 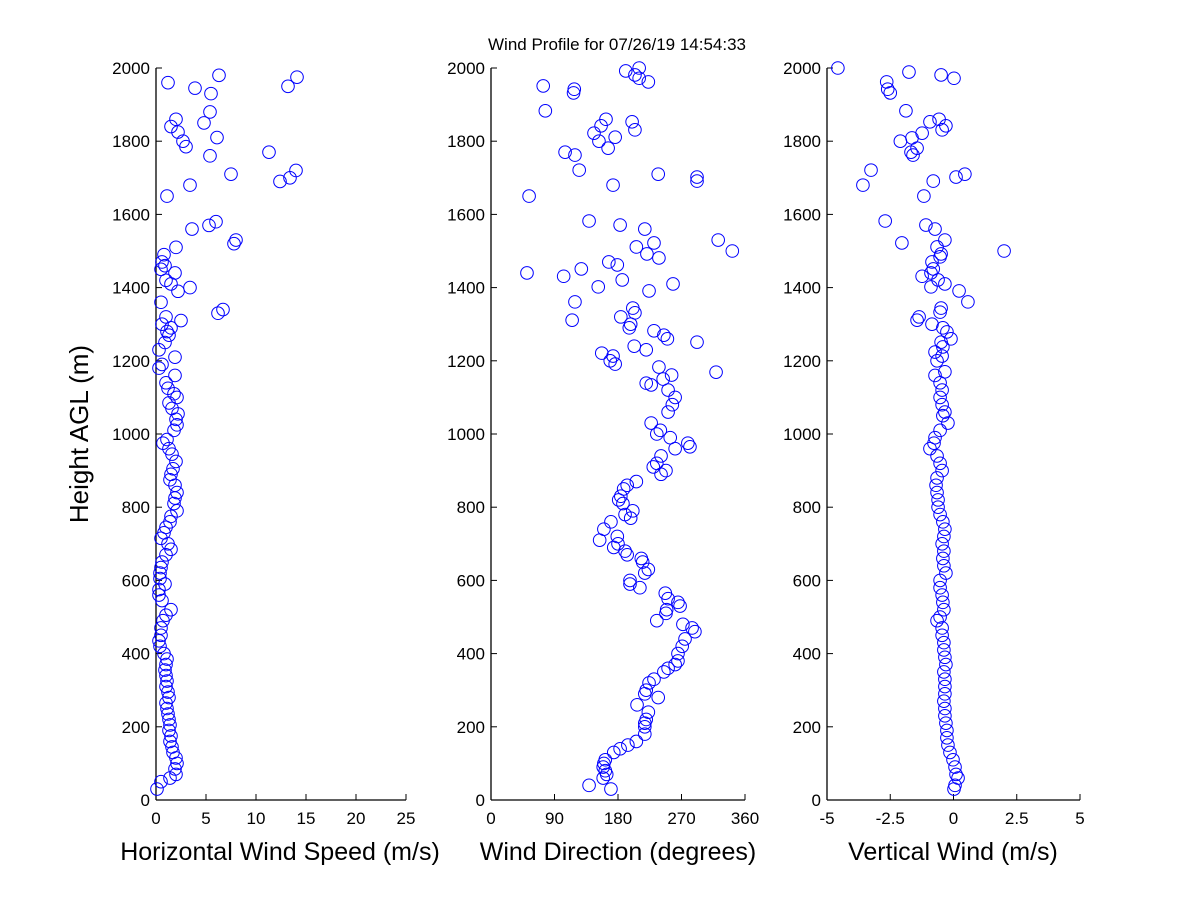 I want to click on x-tick-label: 25, so click(x=406, y=818).